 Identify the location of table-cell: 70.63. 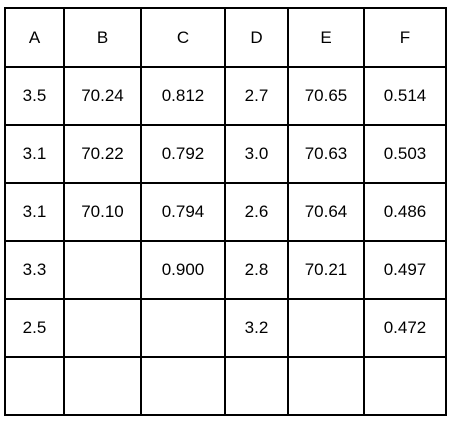
(326, 154).